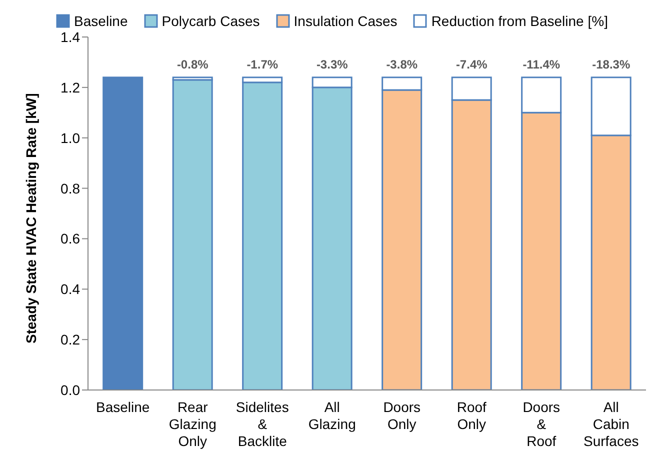 This screenshot has height=475, width=666. What do you see at coordinates (262, 64) in the screenshot?
I see `annotation: -1.7%` at bounding box center [262, 64].